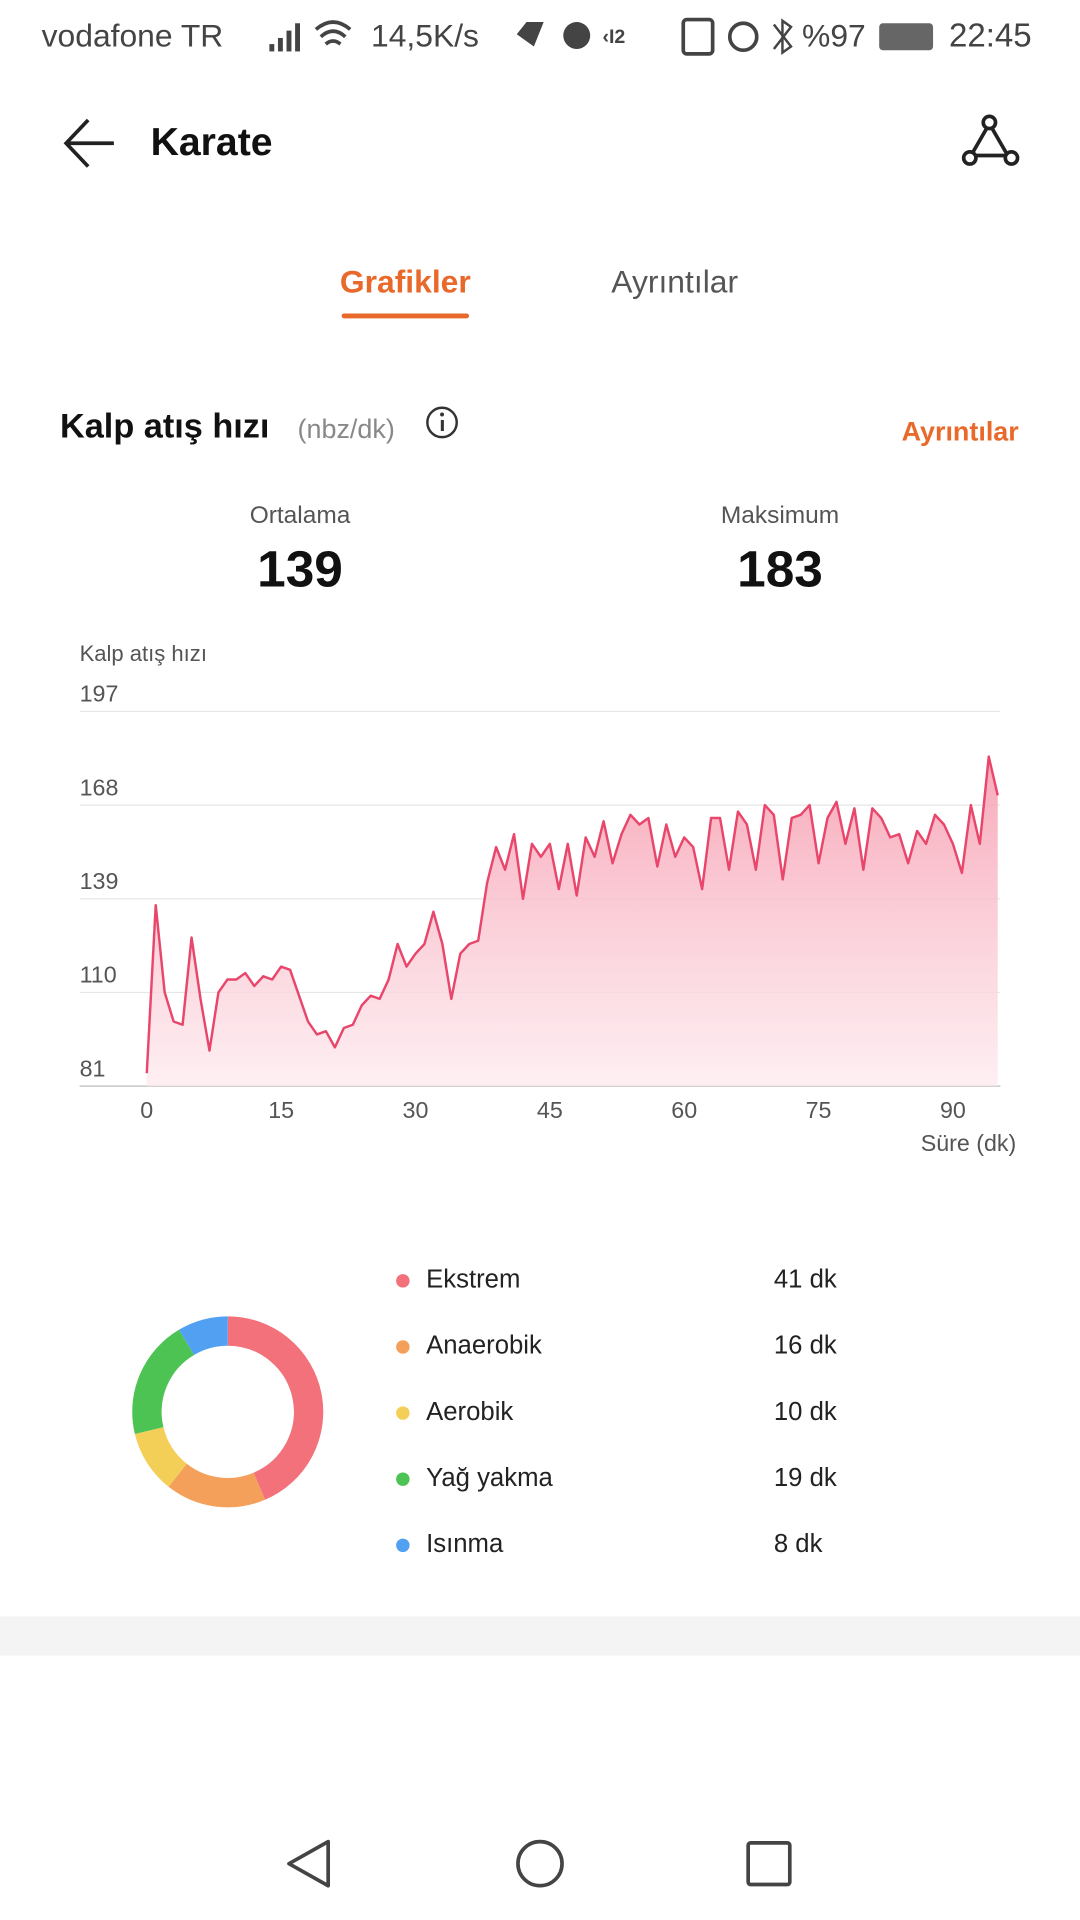 The width and height of the screenshot is (1080, 1920). I want to click on stat-label: Ortalama, so click(300, 515).